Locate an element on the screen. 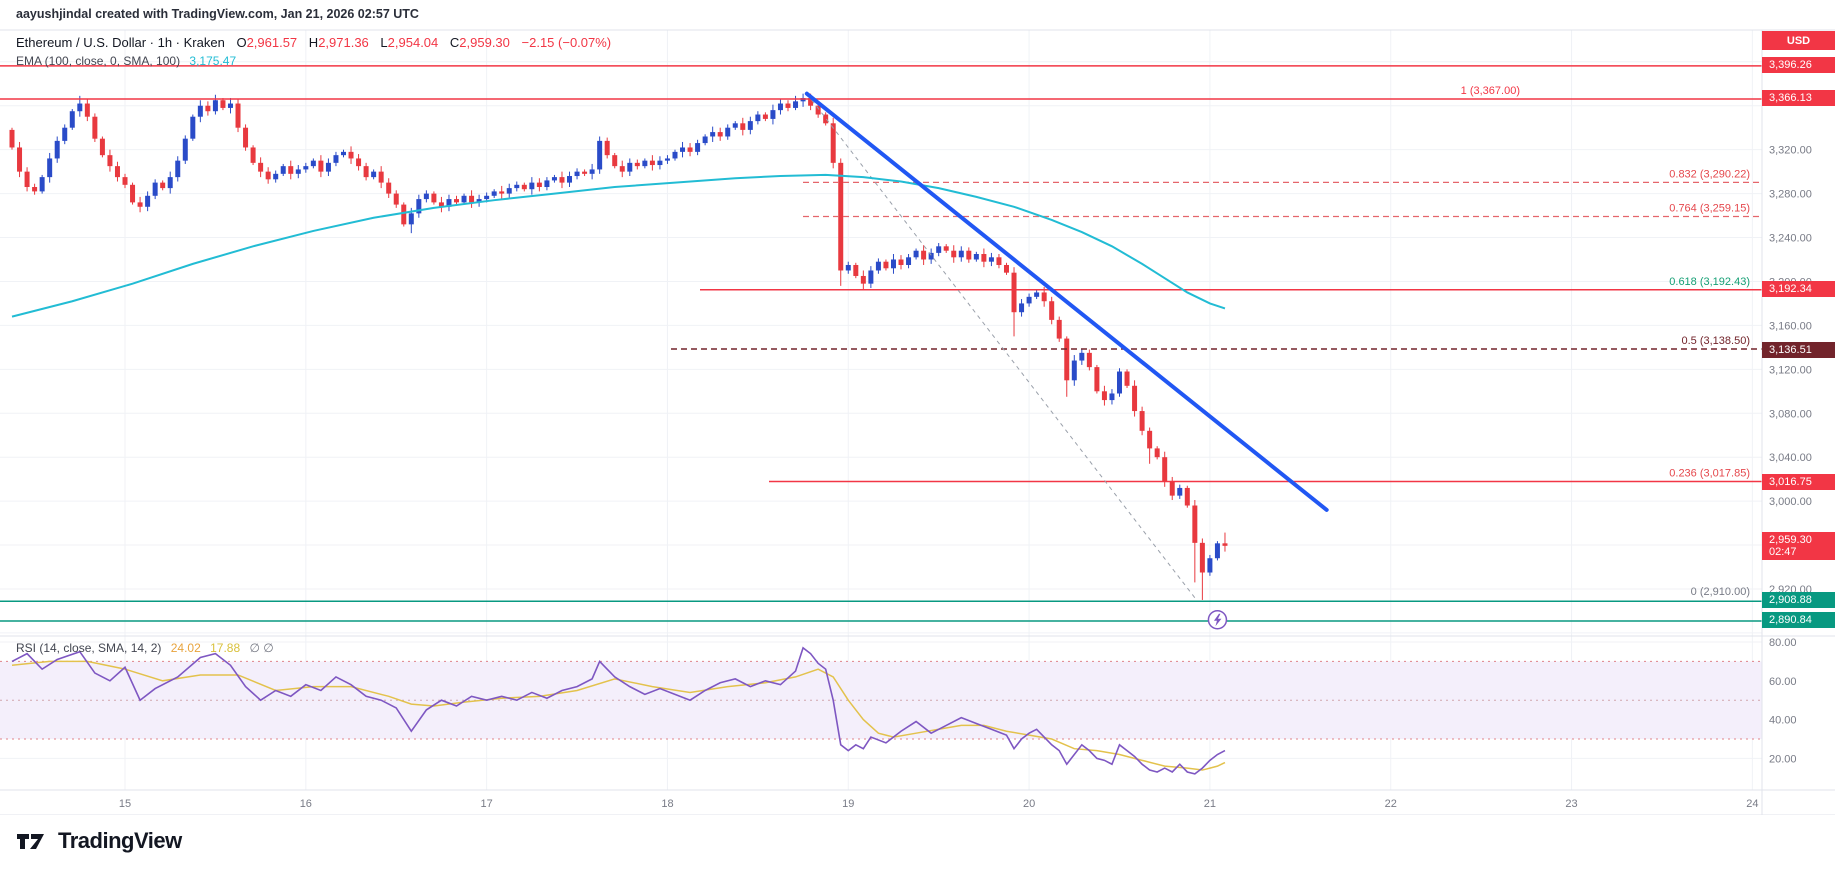 Image resolution: width=1835 pixels, height=875 pixels. price-tag: 2,908.88 is located at coordinates (1798, 600).